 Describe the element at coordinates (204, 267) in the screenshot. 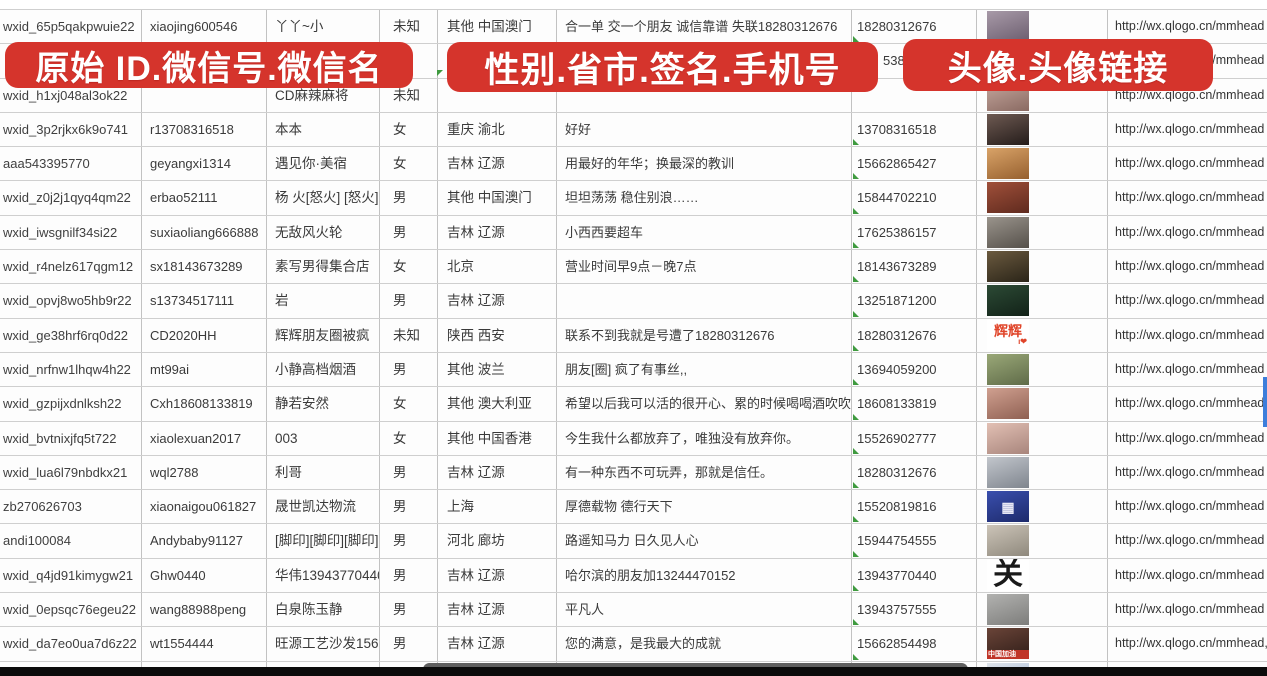

I see `cell-id: sx18143673289` at that location.